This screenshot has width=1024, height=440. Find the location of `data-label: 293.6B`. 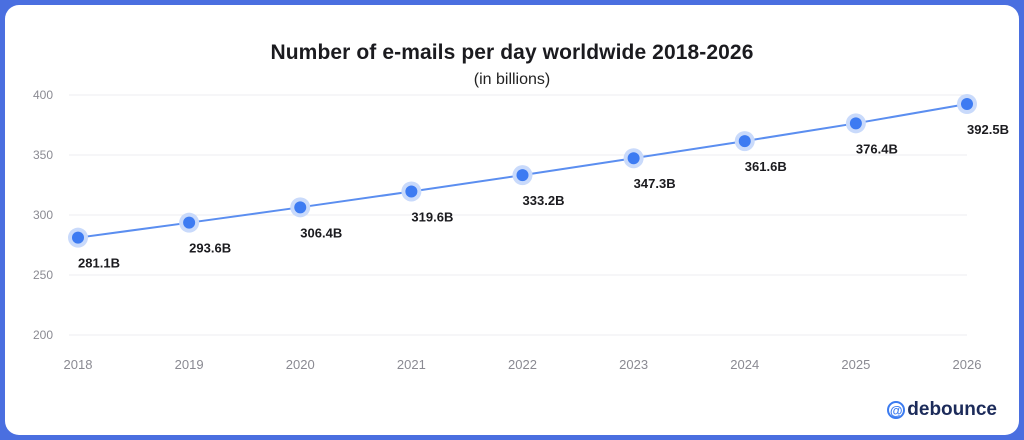

data-label: 293.6B is located at coordinates (210, 248).